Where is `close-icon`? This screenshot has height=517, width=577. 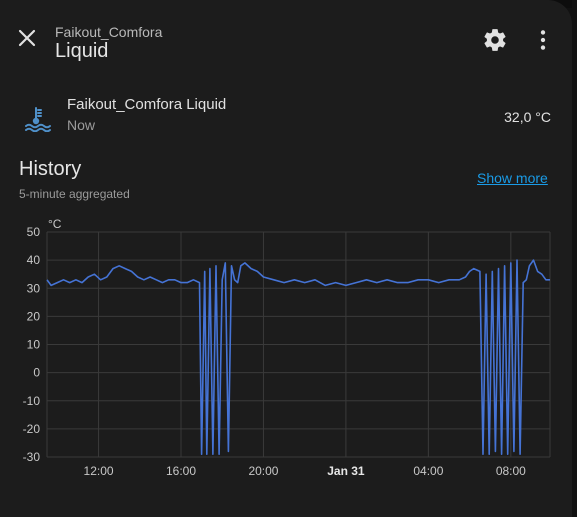
close-icon is located at coordinates (27, 40).